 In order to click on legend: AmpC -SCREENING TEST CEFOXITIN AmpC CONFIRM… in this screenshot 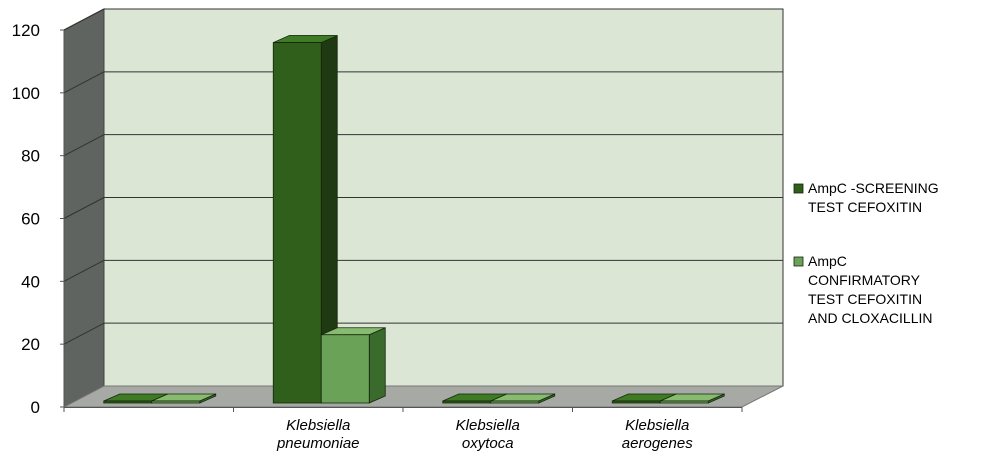, I will do `click(866, 253)`.